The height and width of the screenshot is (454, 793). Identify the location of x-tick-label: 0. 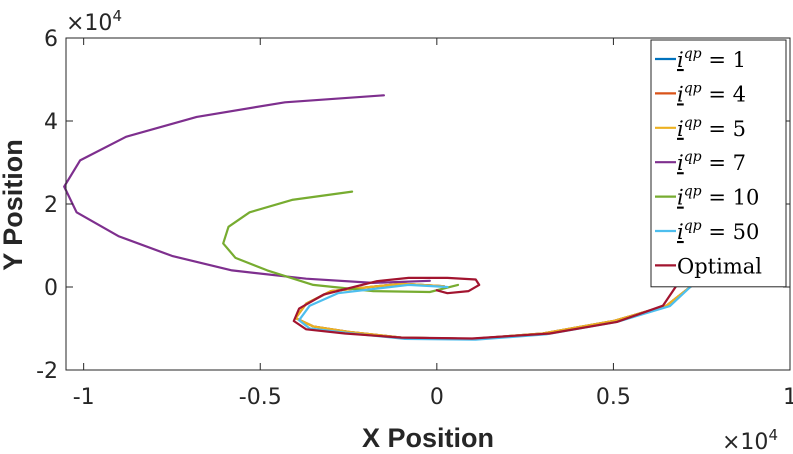
(437, 397).